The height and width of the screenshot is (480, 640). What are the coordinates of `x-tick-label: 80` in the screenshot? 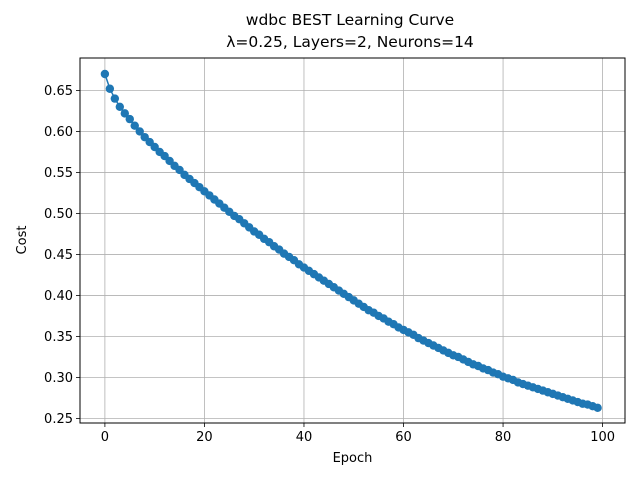 It's located at (503, 437).